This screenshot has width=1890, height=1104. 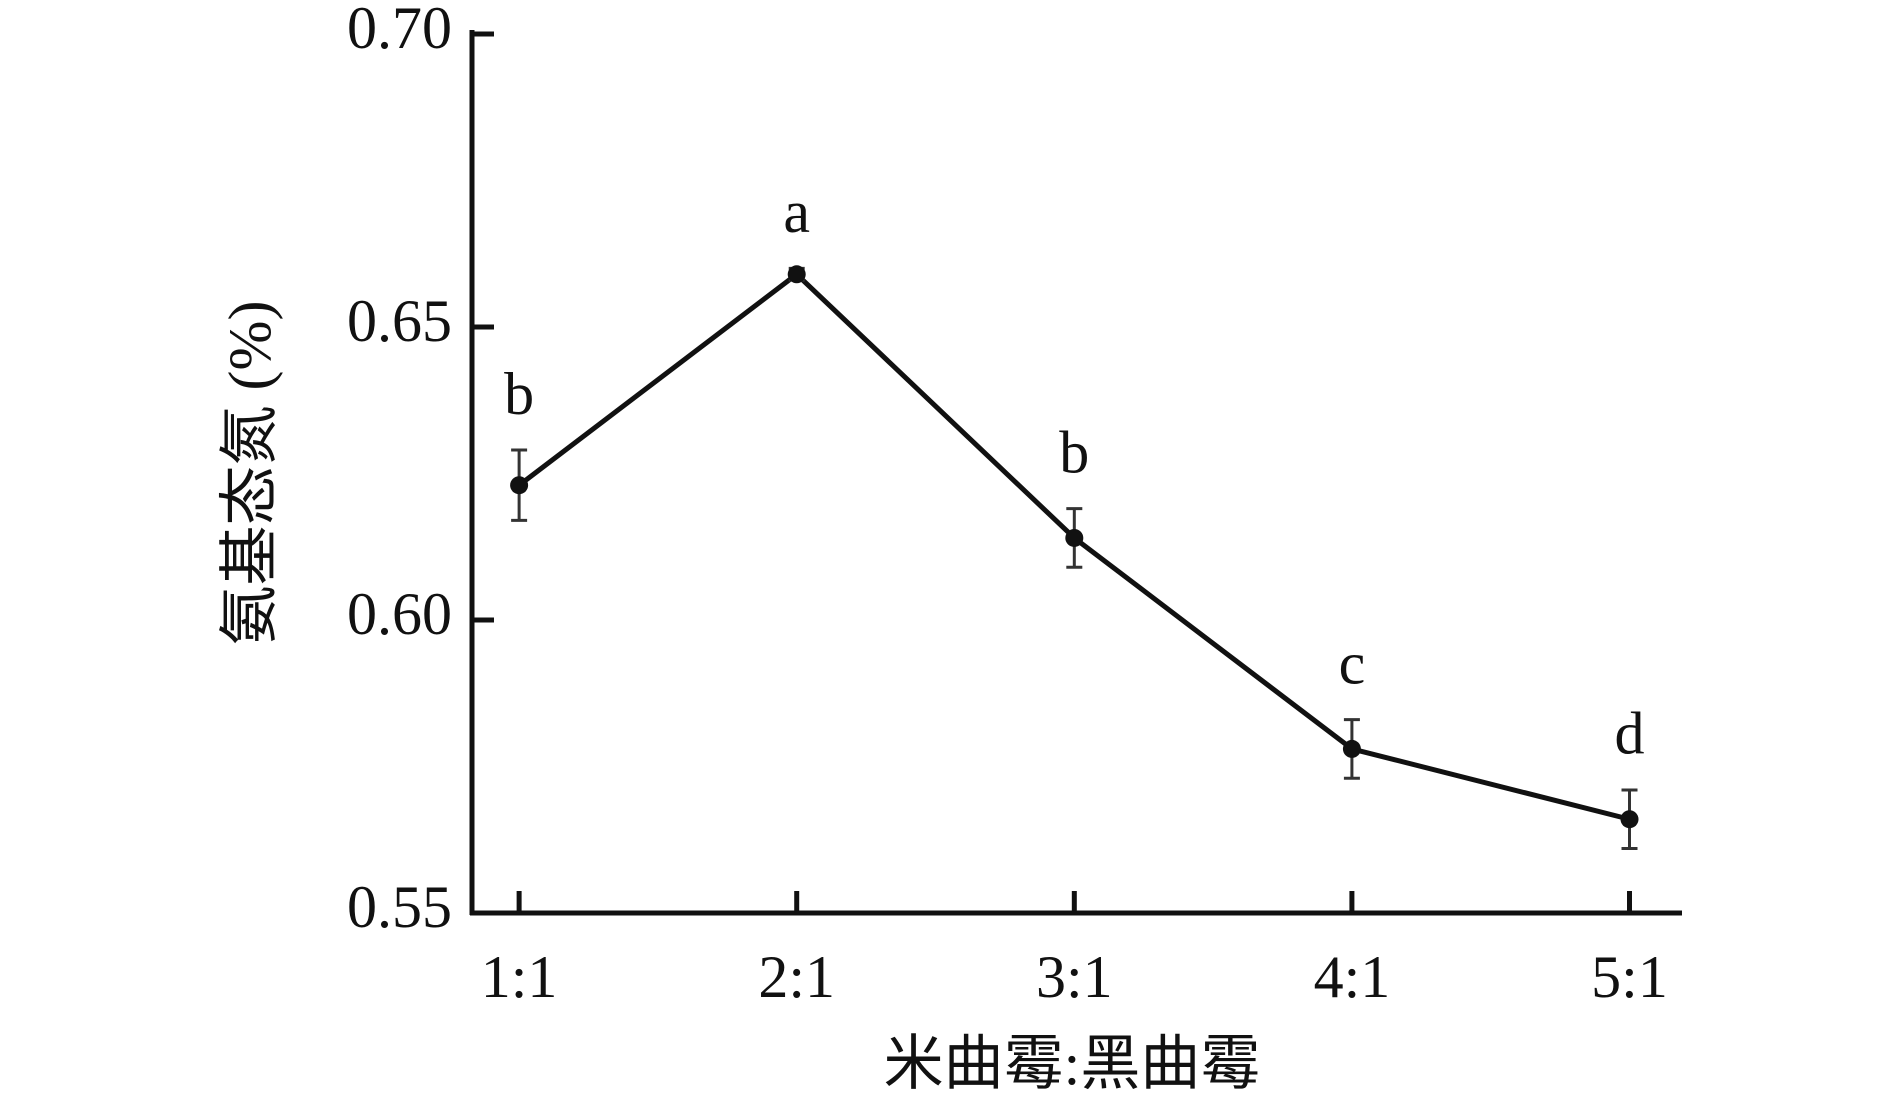 What do you see at coordinates (399, 30) in the screenshot?
I see `y-tick-label: 0.70` at bounding box center [399, 30].